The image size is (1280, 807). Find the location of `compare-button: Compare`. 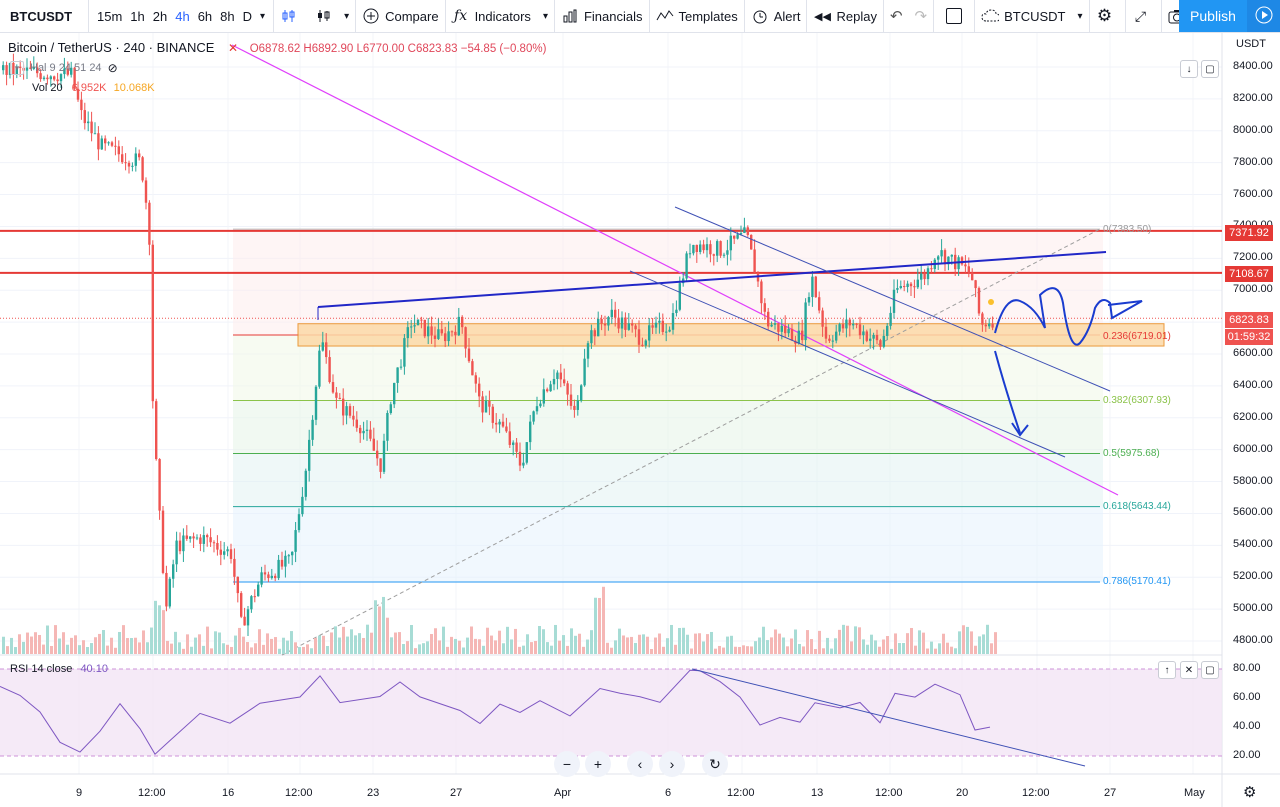

compare-button: Compare is located at coordinates (399, 16).